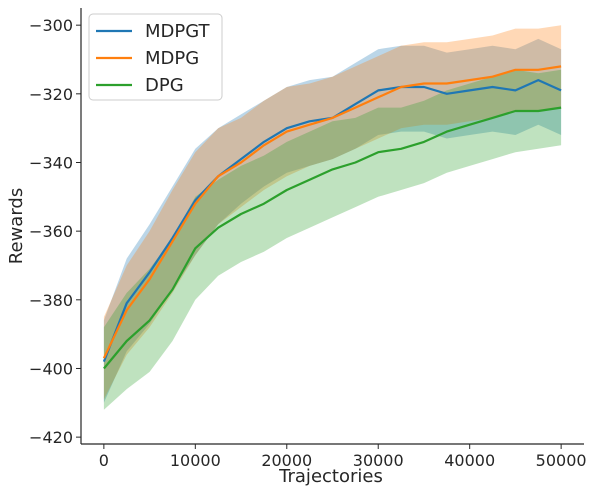  I want to click on y-tick-label: −320, so click(51, 94).